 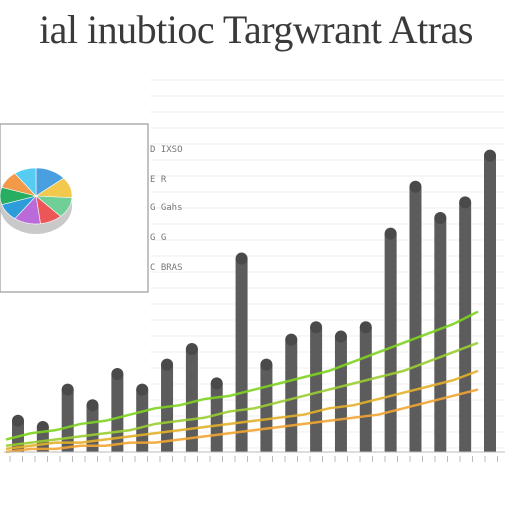 I want to click on legend-label: D IXSO, so click(x=166, y=150).